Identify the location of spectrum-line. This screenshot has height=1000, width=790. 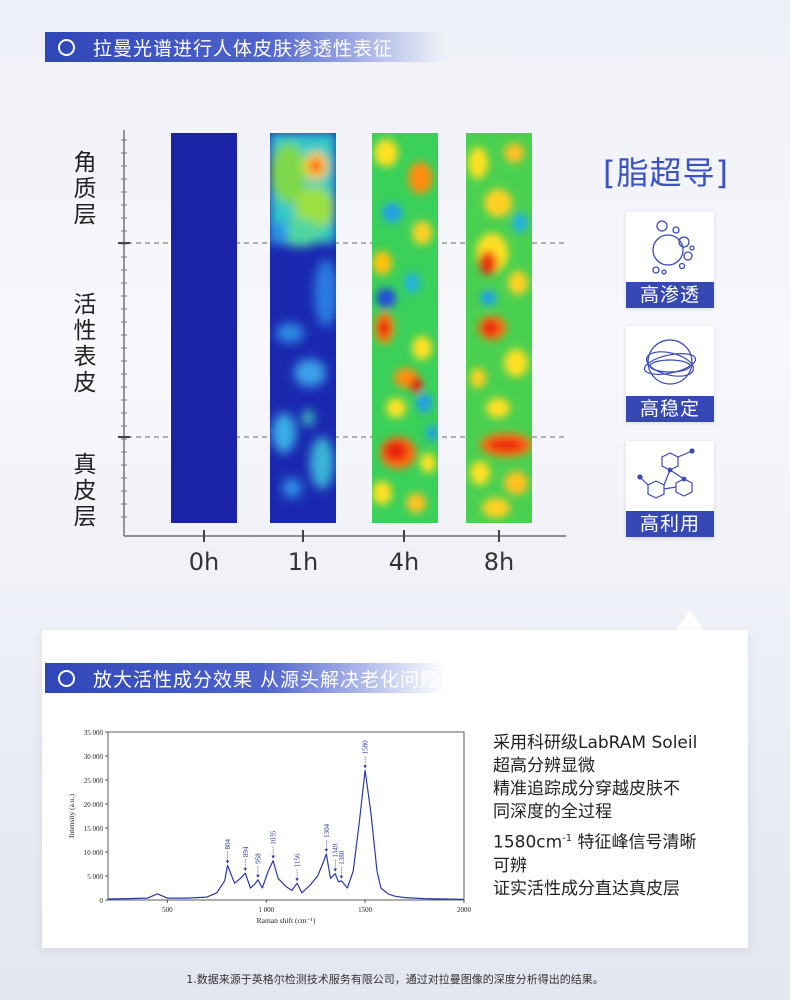
(286, 834).